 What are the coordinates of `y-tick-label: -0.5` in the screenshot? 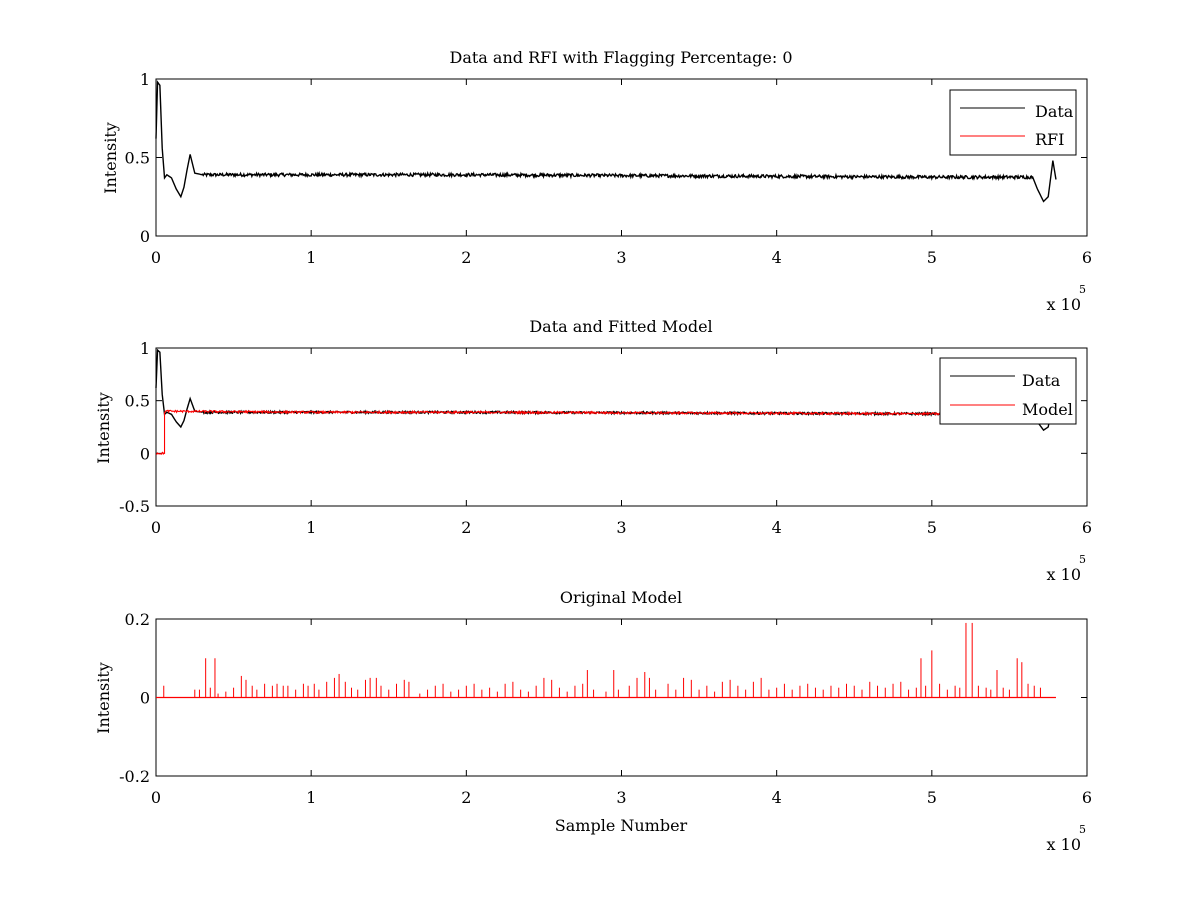 It's located at (134, 506).